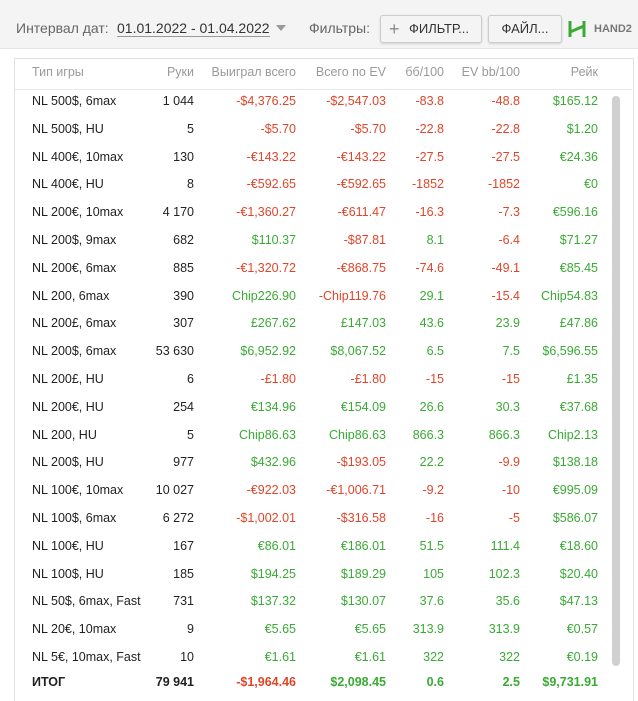  Describe the element at coordinates (178, 518) in the screenshot. I see `table-cell: 6 272` at that location.